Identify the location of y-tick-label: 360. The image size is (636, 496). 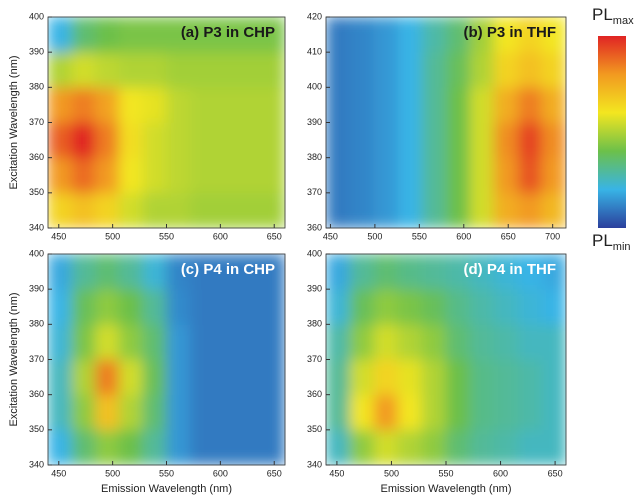
(36, 394).